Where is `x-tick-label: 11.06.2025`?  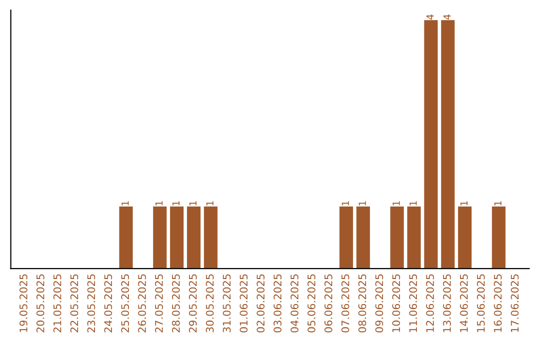
x-tick-label: 11.06.2025 is located at coordinates (413, 303).